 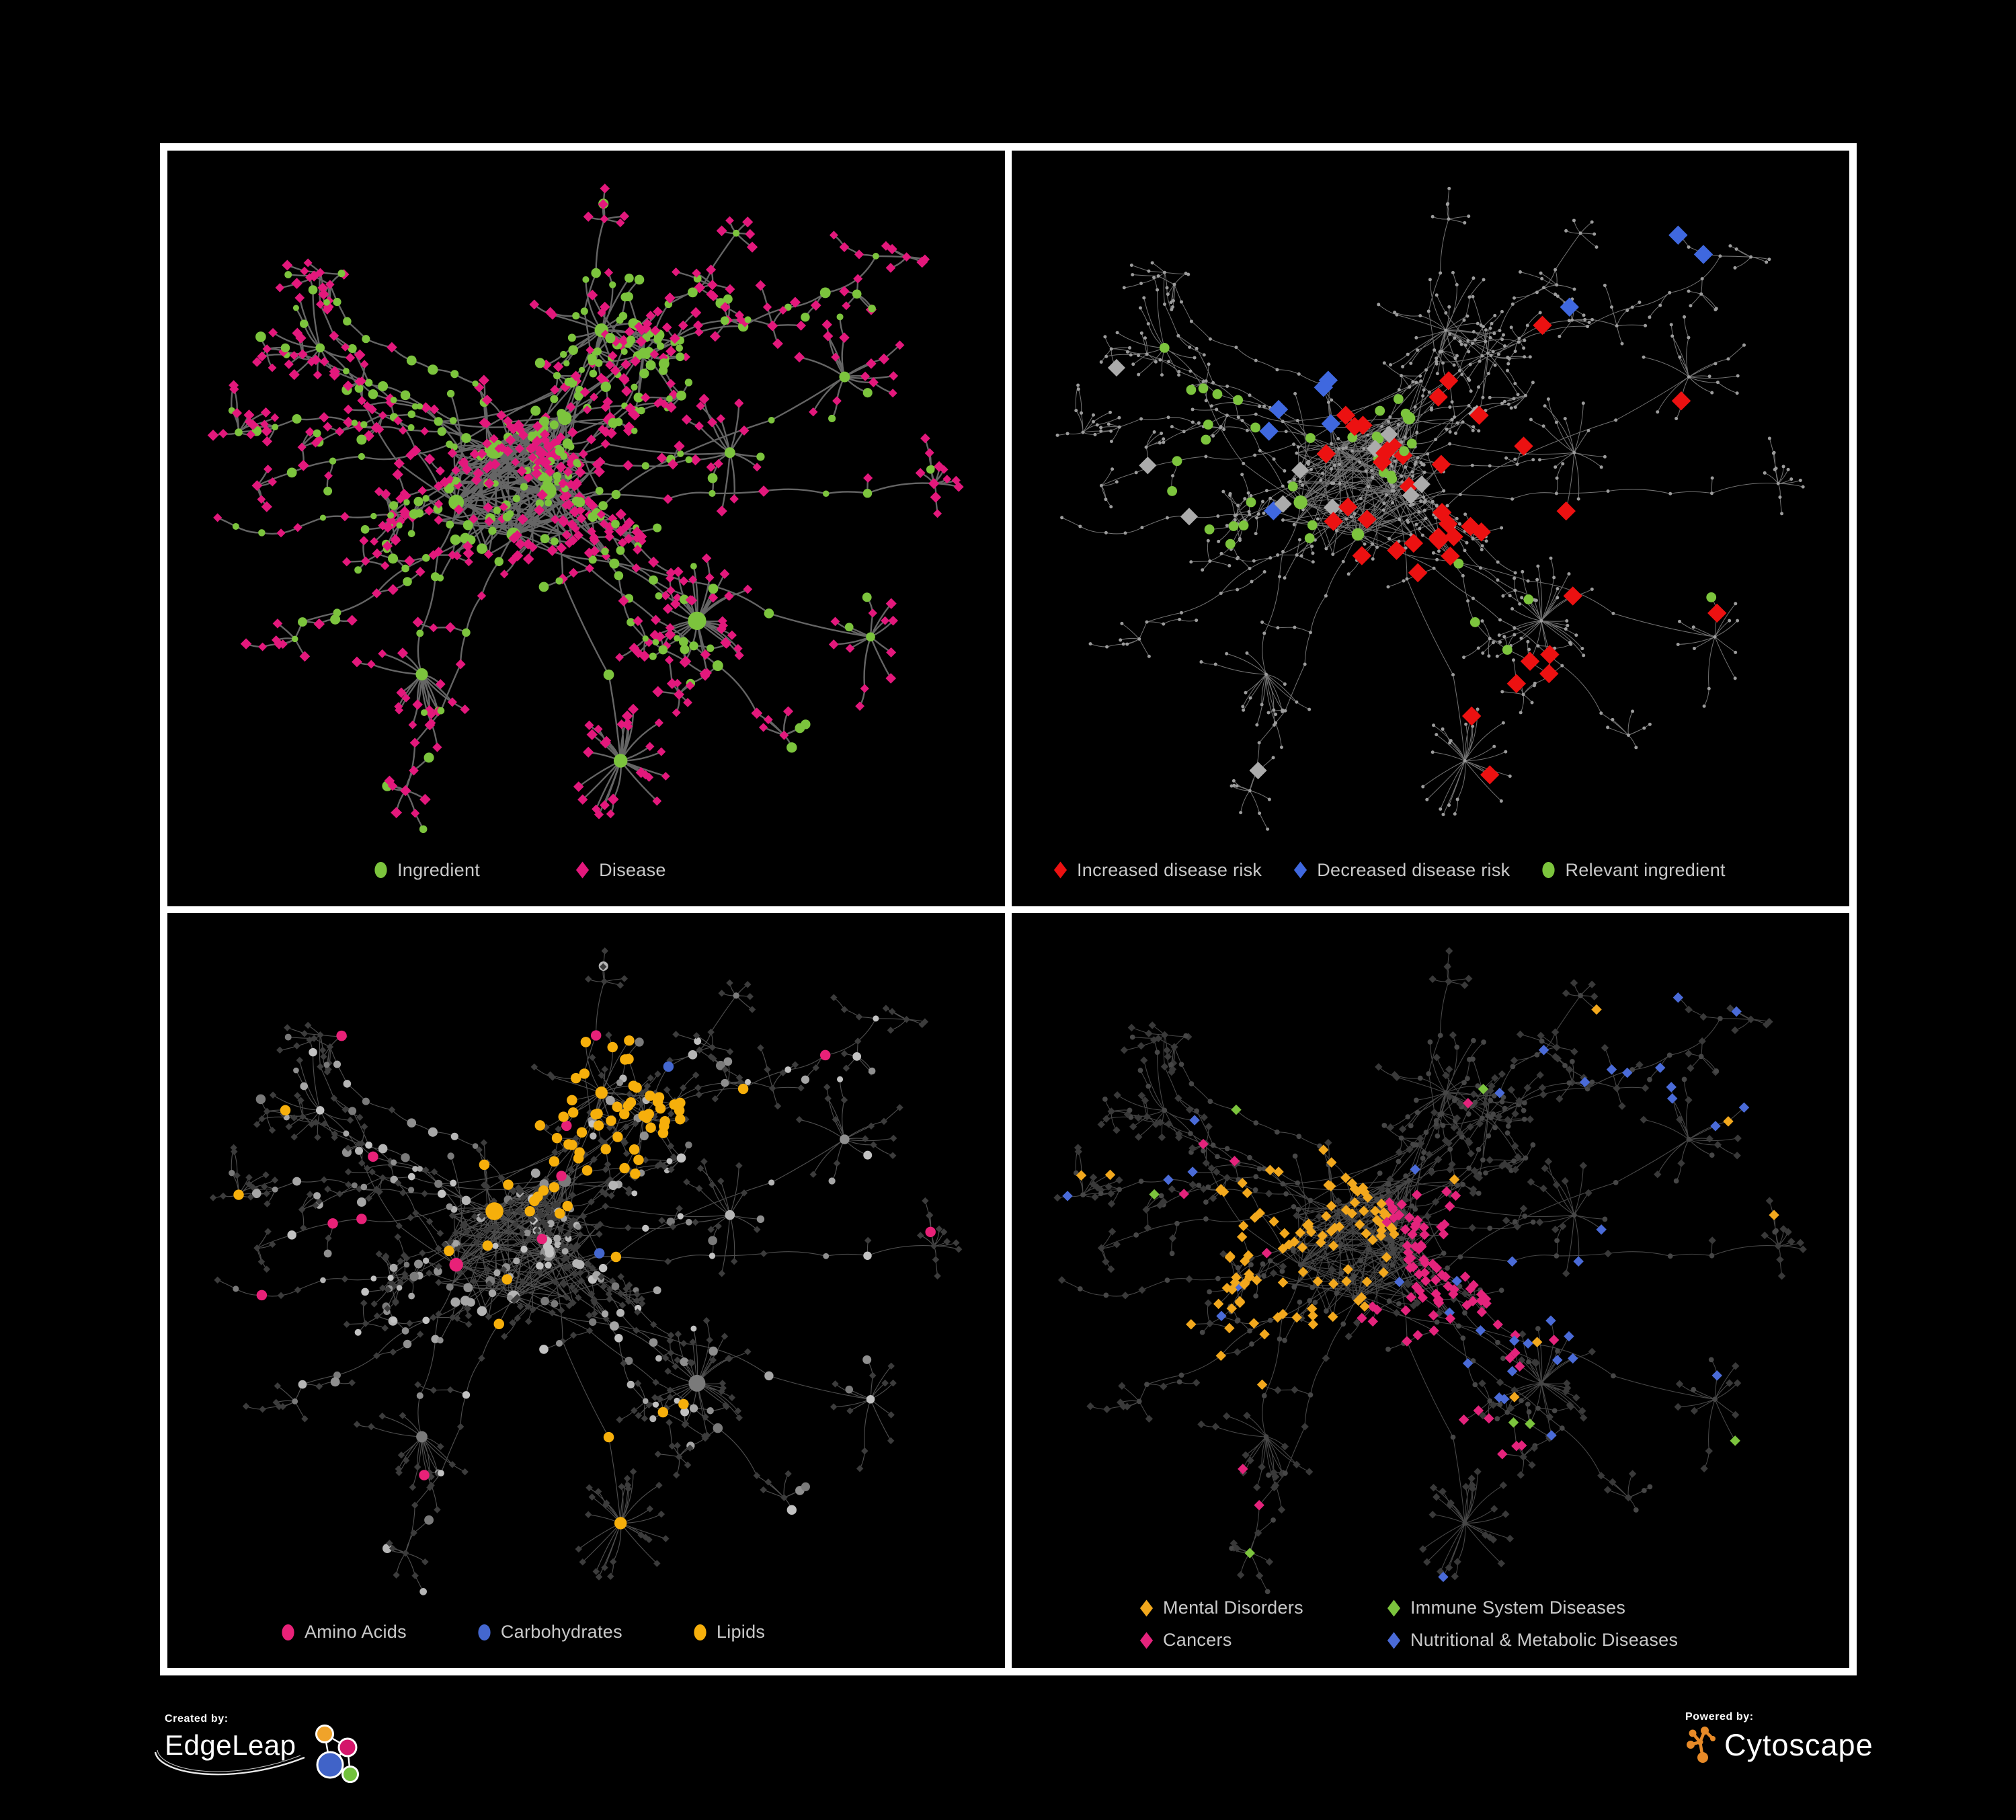 I want to click on edgeleap-wordmark: EdgeLeap, so click(x=230, y=1745).